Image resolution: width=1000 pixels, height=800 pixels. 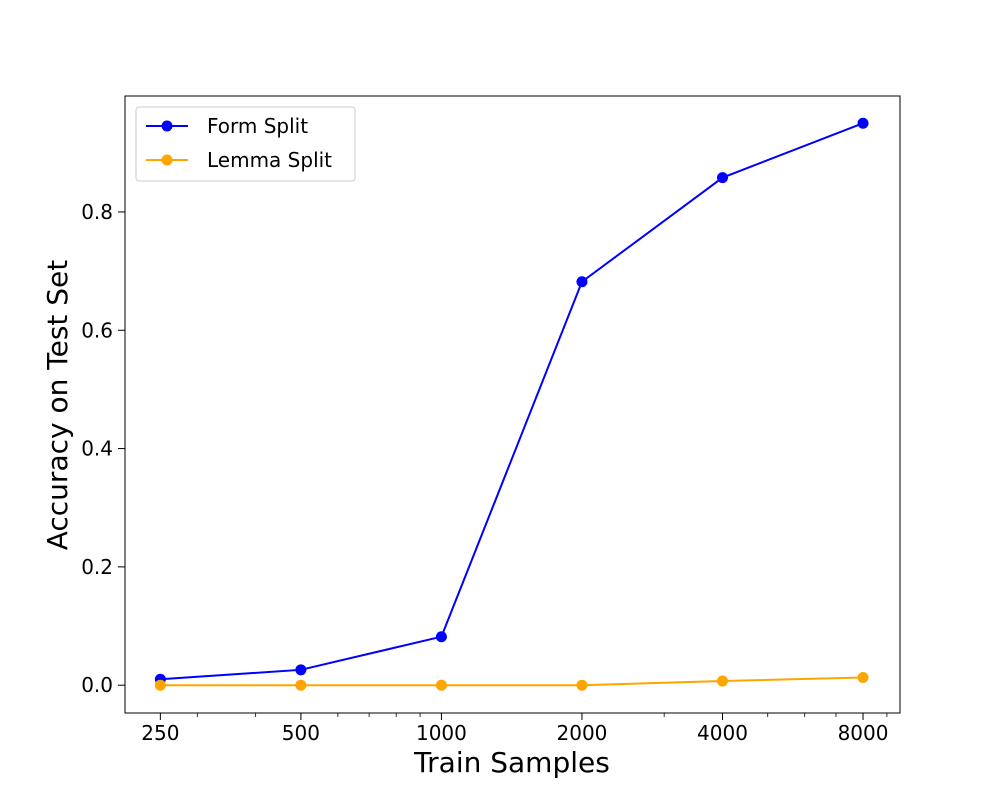 I want to click on x-tick-label: 2000, so click(x=582, y=733).